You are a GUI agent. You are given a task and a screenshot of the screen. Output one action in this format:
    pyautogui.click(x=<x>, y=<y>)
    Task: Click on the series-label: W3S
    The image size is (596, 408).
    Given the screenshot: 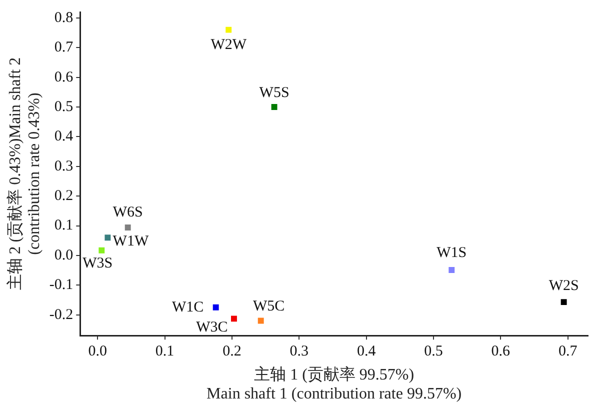 What is the action you would take?
    pyautogui.click(x=97, y=263)
    